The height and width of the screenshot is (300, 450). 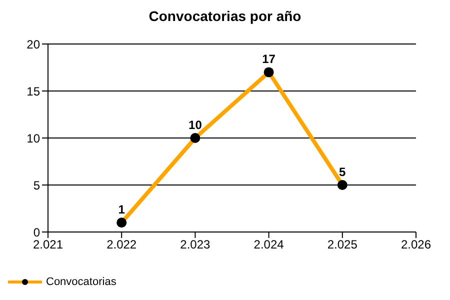 What do you see at coordinates (33, 91) in the screenshot?
I see `y-tick-label: 15` at bounding box center [33, 91].